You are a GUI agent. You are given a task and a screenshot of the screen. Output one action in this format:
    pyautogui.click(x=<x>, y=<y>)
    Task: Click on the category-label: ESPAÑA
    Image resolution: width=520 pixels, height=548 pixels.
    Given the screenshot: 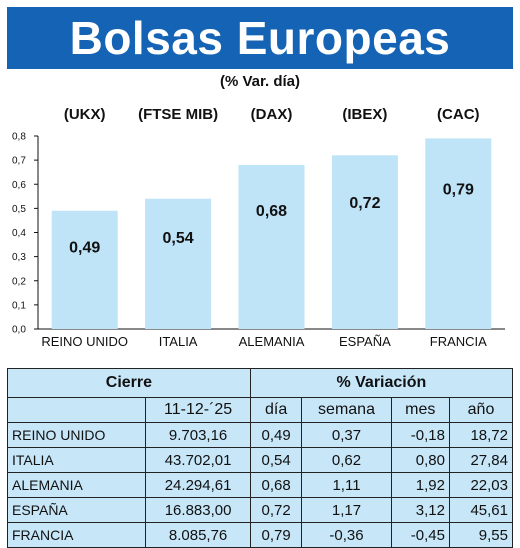 What is the action you would take?
    pyautogui.click(x=365, y=341)
    